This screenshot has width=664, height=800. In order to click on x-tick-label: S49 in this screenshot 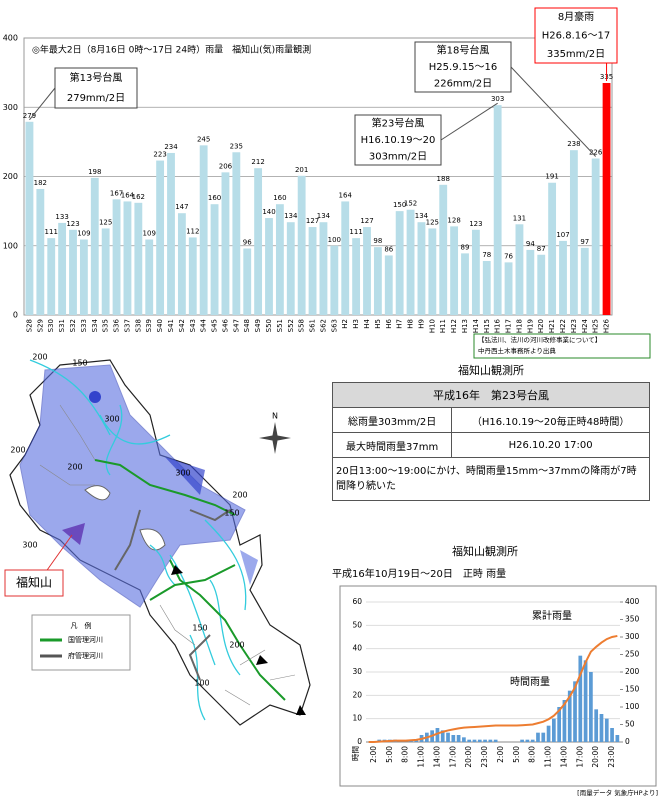, I will do `click(258, 325)`.